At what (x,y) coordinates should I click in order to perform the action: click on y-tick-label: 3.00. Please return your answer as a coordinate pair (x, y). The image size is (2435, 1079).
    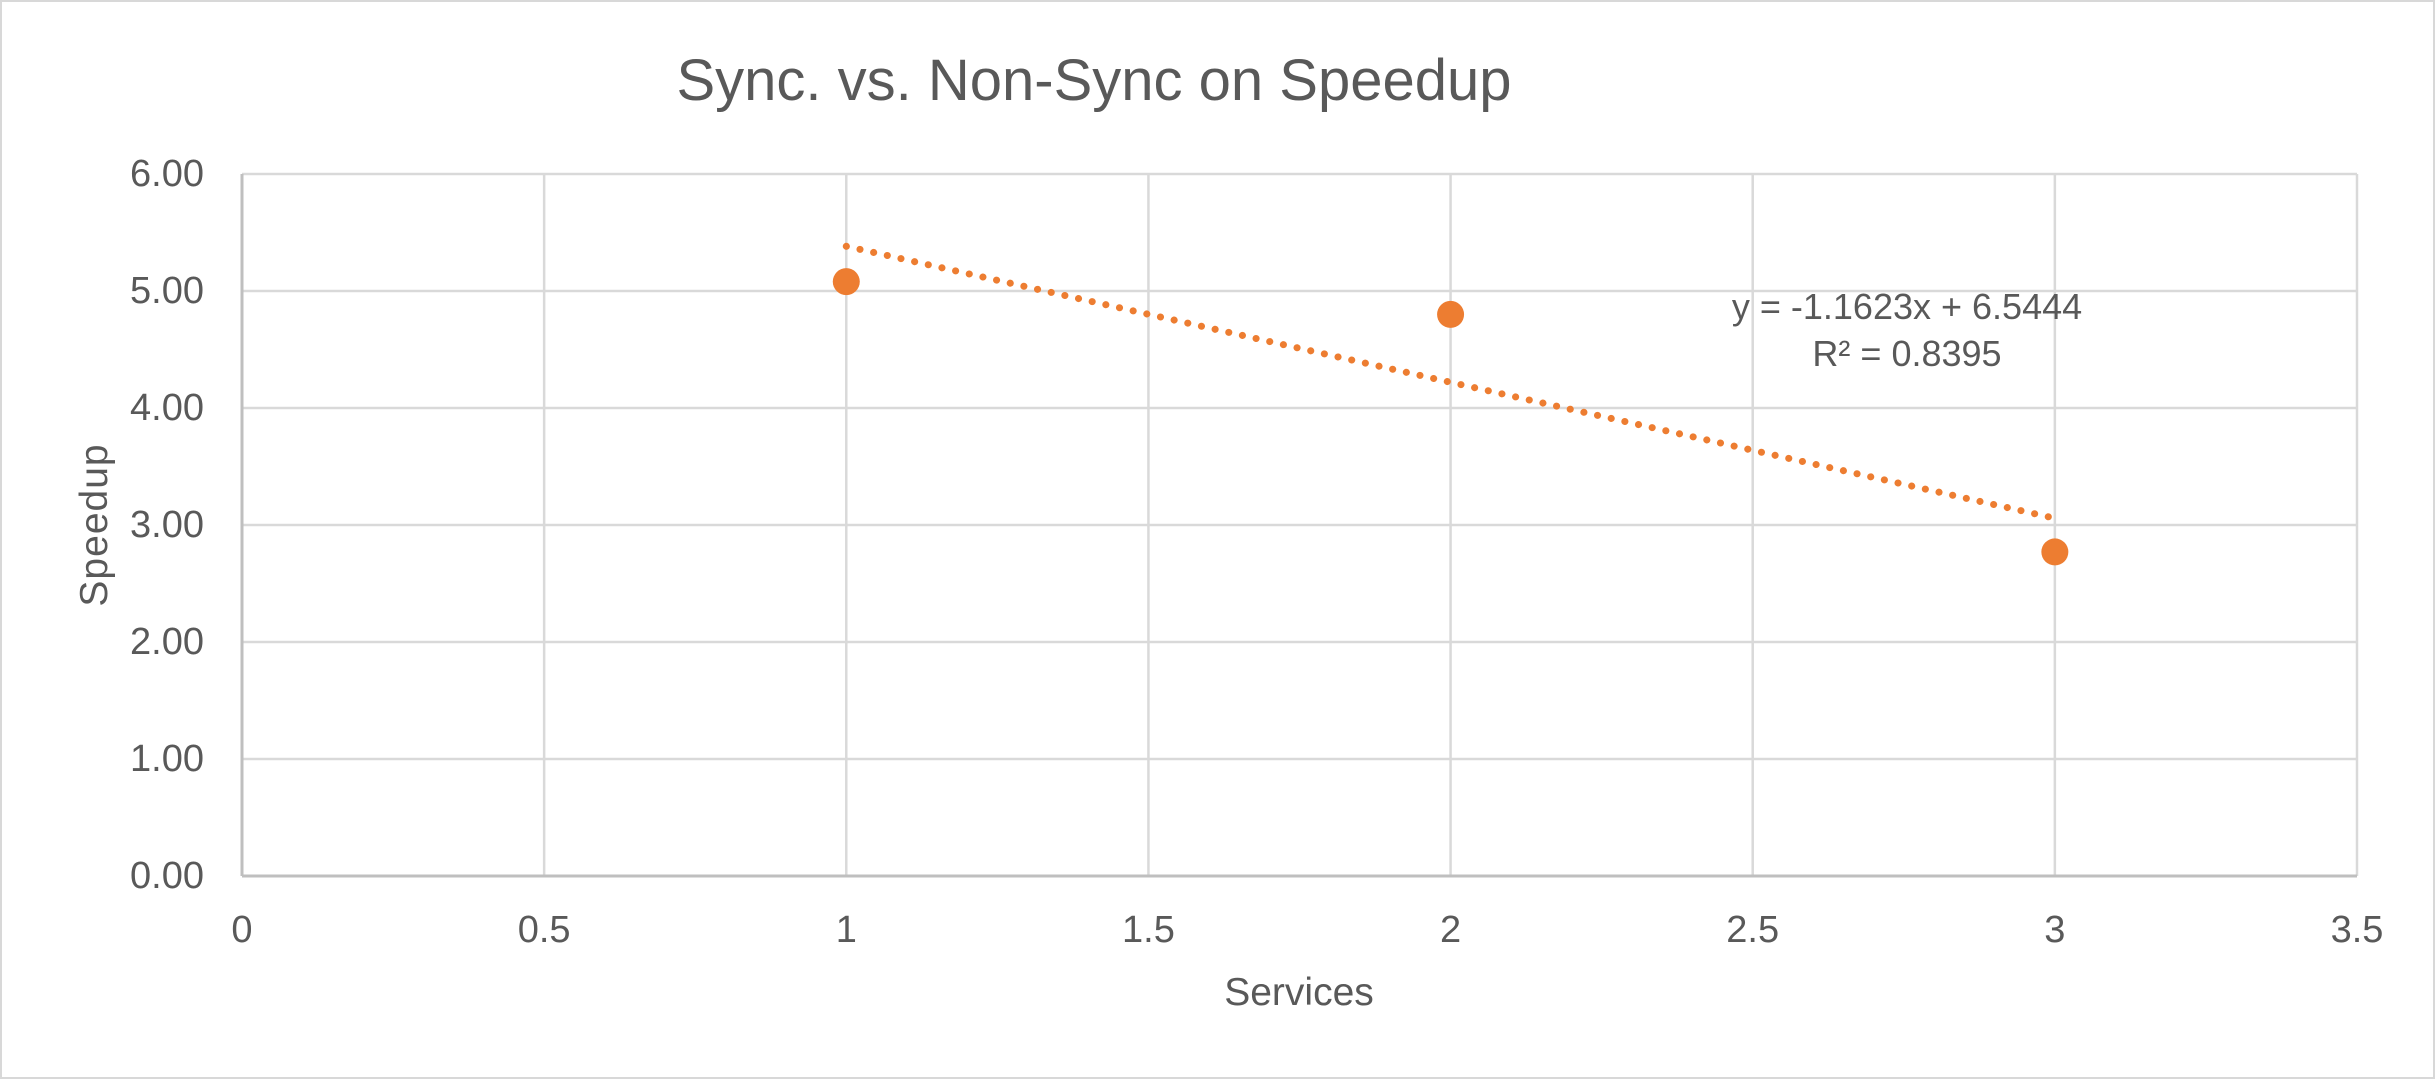
    Looking at the image, I should click on (167, 525).